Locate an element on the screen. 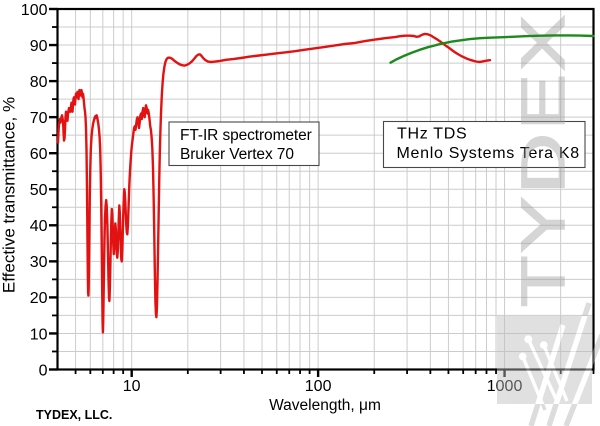  svg-text: Bruker Vertex 70 is located at coordinates (237, 154).